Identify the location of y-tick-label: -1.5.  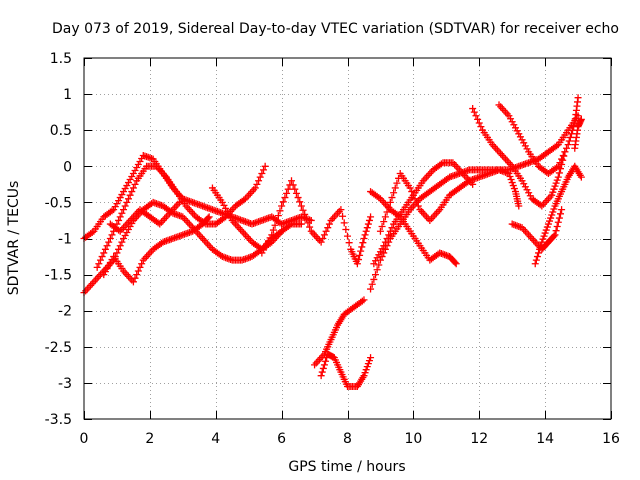
(58, 276).